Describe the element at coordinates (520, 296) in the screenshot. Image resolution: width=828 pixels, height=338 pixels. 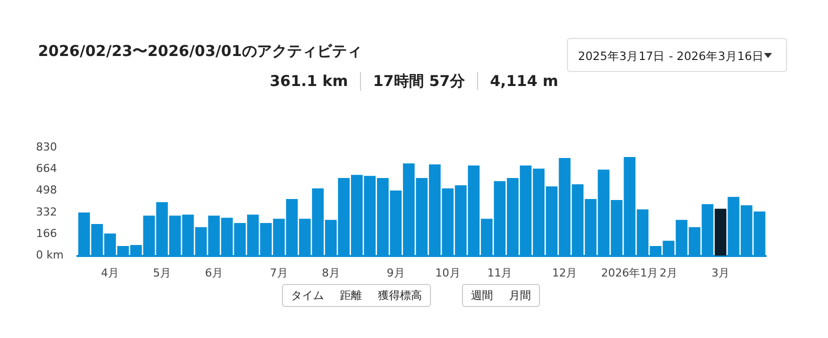
I see `text: 月間` at that location.